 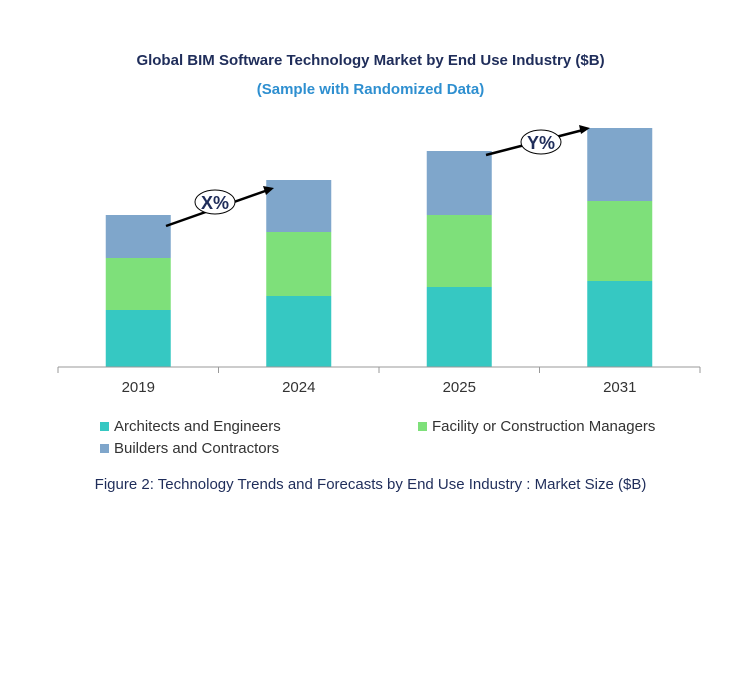 I want to click on x-axis-ticks, so click(x=379, y=370).